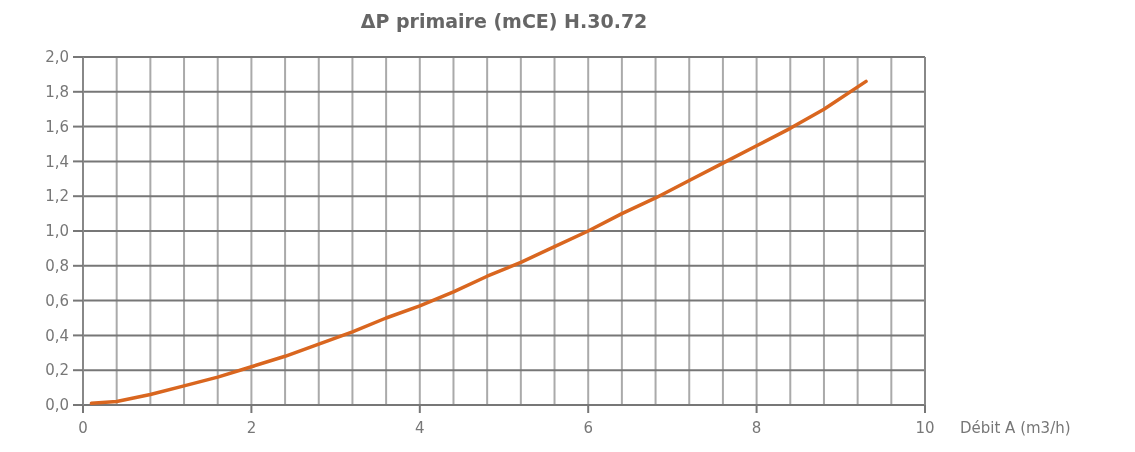 The height and width of the screenshot is (452, 1135). I want to click on x-axis-title: Débit A (m3/h), so click(1015, 428).